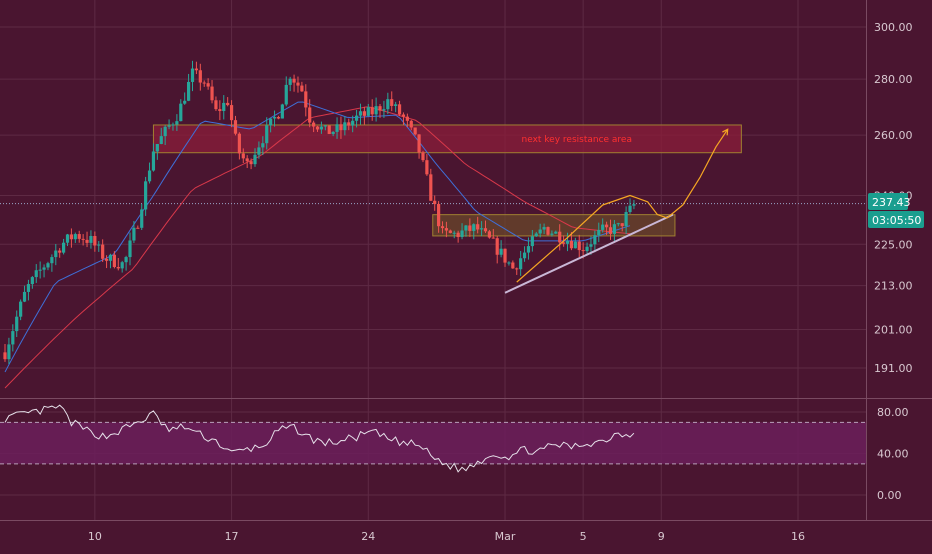  I want to click on time-tick-label: 24, so click(368, 536).